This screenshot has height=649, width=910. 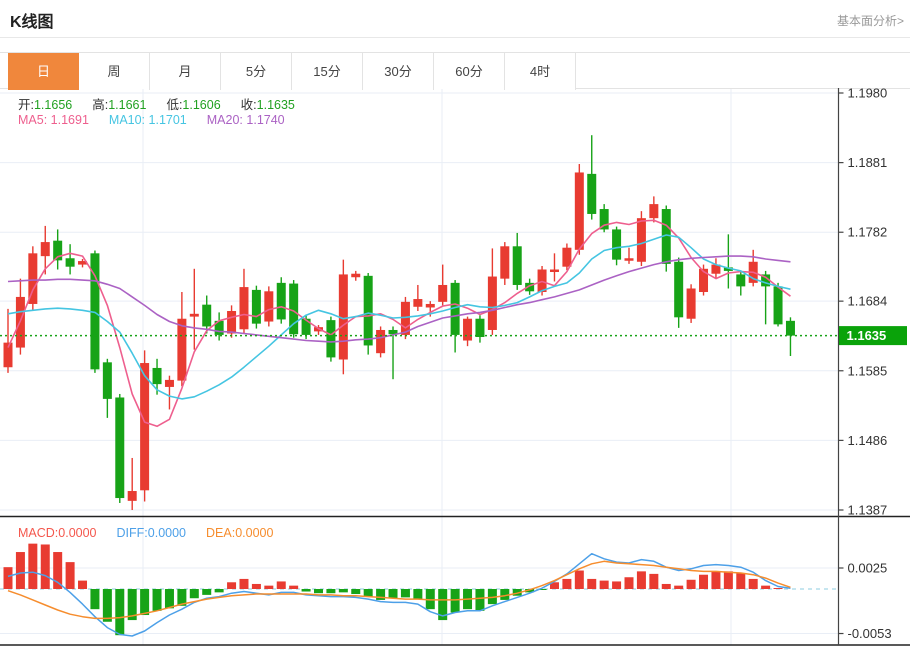 I want to click on dea-label: DEA:, so click(x=221, y=533).